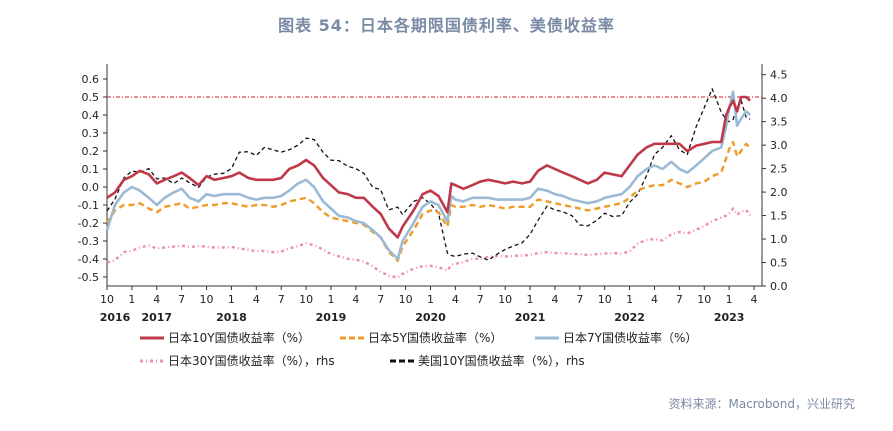  I want to click on y-left-tick-label: 0.5, so click(91, 97).